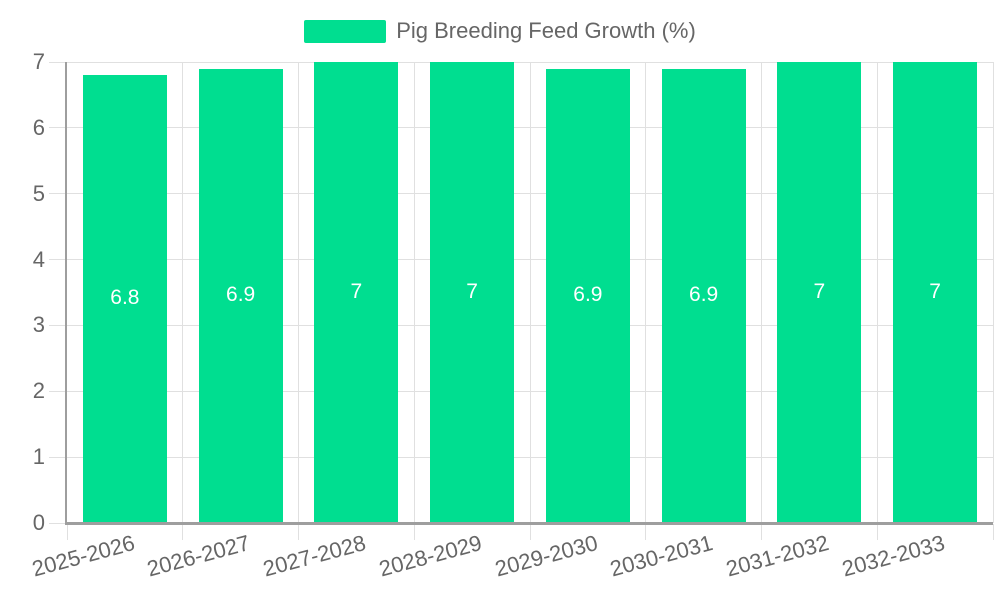 Image resolution: width=1000 pixels, height=600 pixels. I want to click on bar-value-label: 6.8, so click(125, 298).